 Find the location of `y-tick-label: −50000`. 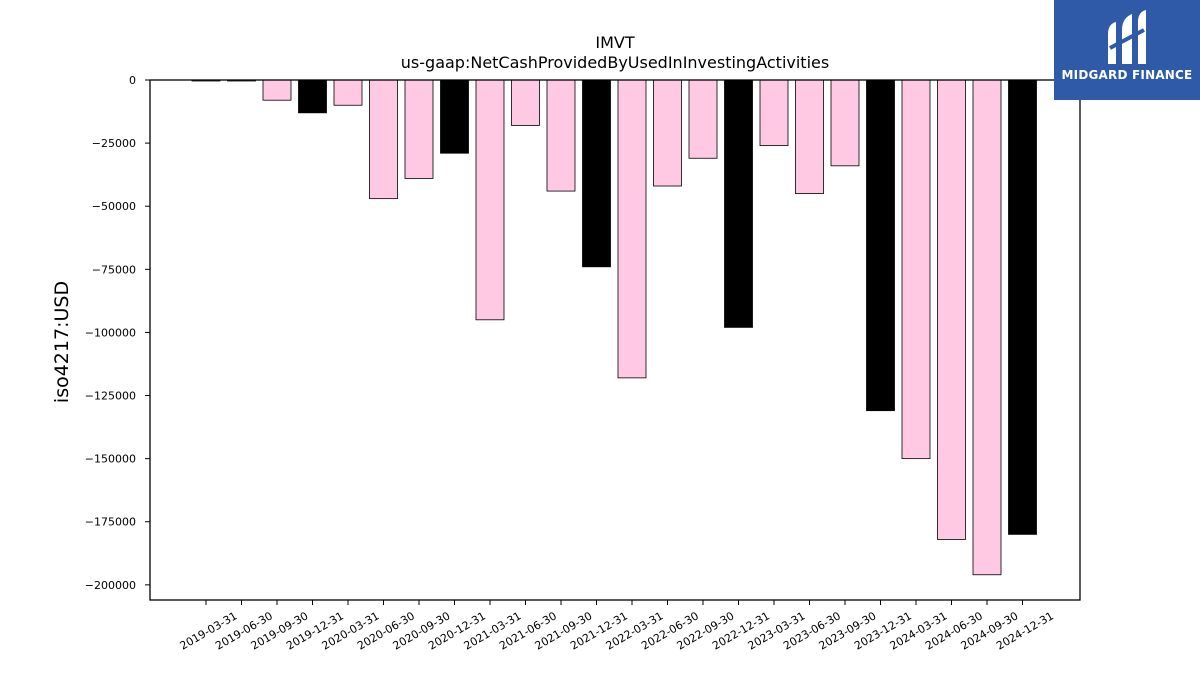

y-tick-label: −50000 is located at coordinates (114, 206).